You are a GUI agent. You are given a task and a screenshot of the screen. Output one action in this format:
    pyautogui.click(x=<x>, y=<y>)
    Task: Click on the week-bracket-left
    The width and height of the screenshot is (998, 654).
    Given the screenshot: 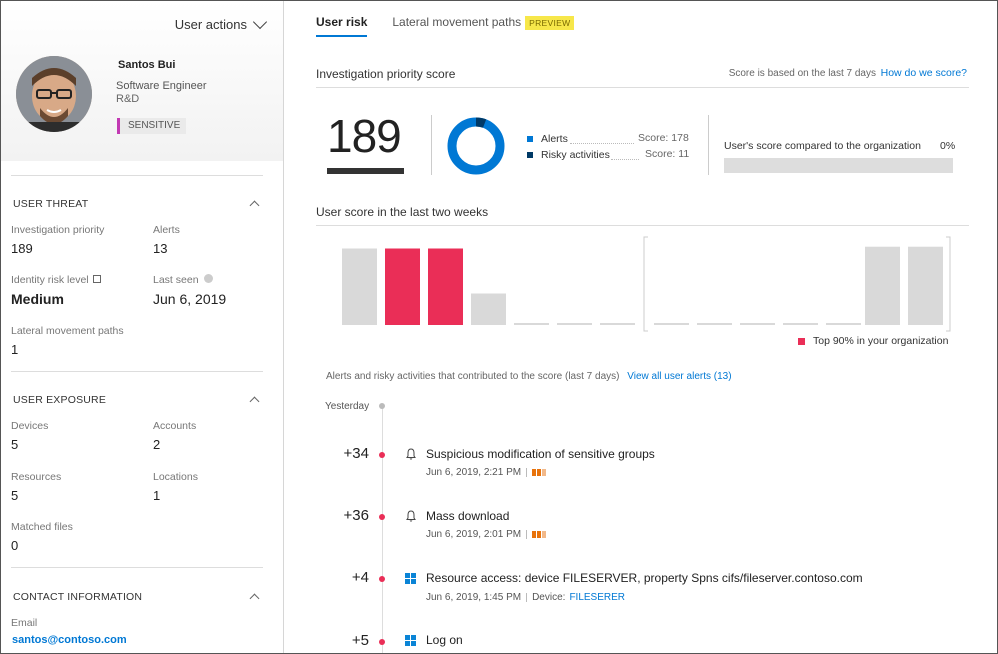 What is the action you would take?
    pyautogui.click(x=645, y=284)
    